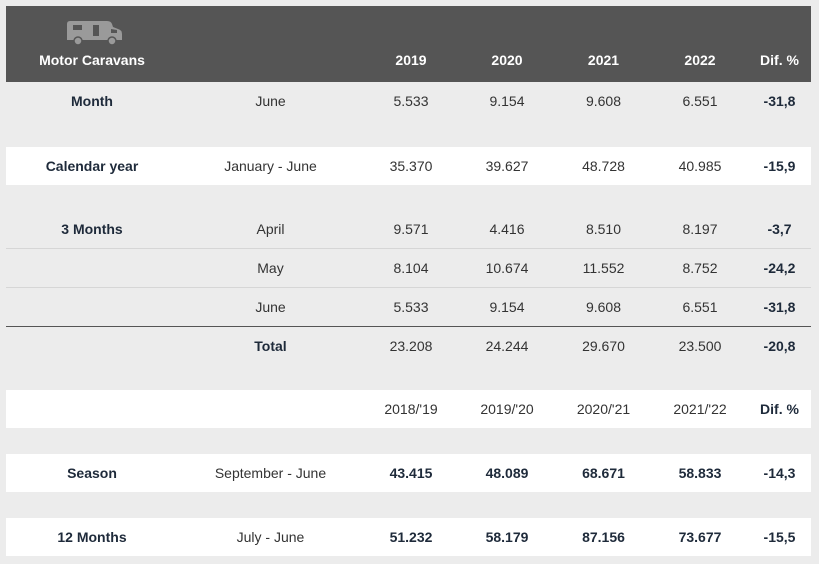 The width and height of the screenshot is (819, 564). I want to click on season-2018-19: 2018/'19, so click(411, 409).